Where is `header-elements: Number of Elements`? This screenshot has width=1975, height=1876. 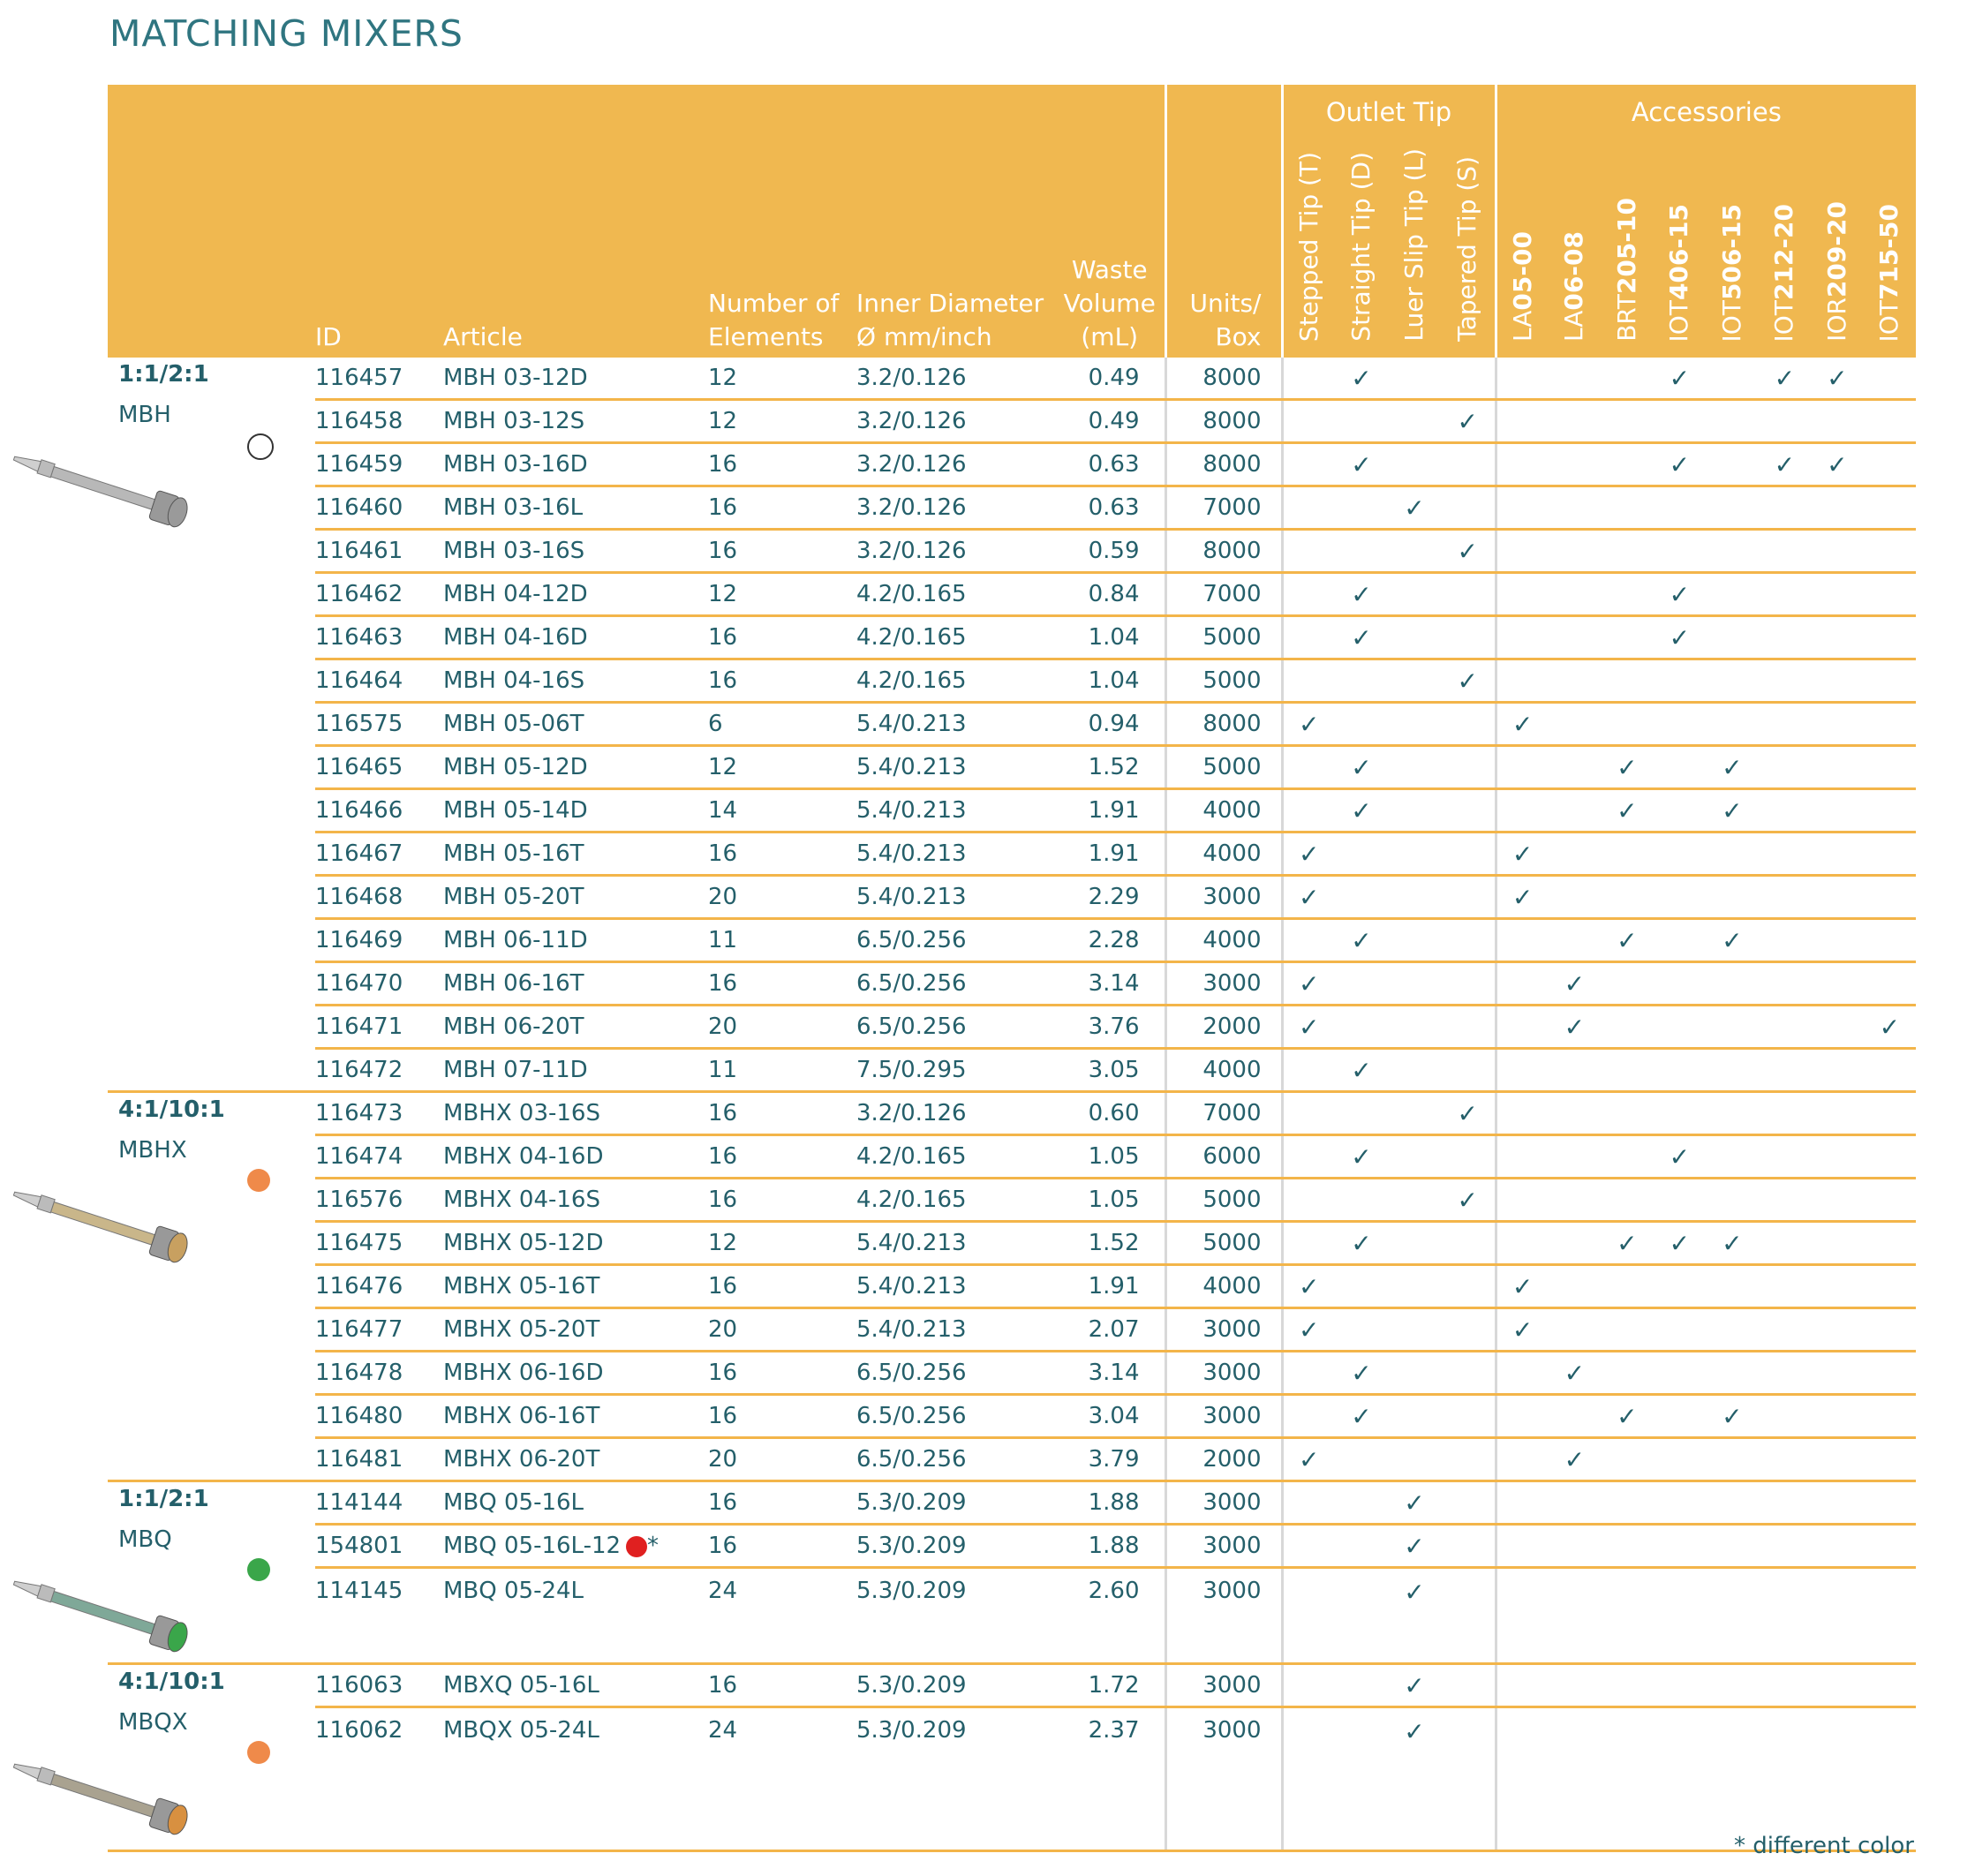
header-elements: Number of Elements is located at coordinates (782, 221).